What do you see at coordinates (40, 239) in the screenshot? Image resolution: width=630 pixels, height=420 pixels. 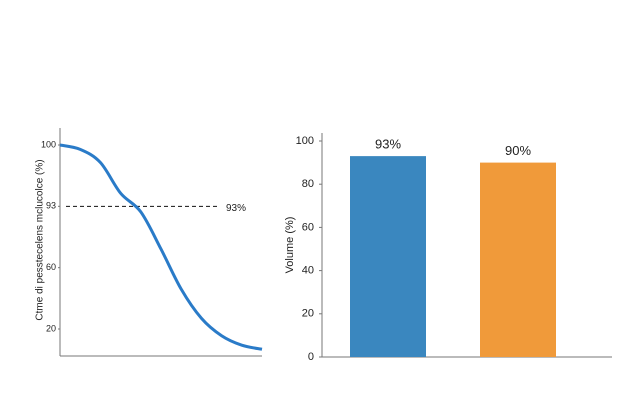 I see `left-y-label: Ctme di pesstecelens mclucolce (%)` at bounding box center [40, 239].